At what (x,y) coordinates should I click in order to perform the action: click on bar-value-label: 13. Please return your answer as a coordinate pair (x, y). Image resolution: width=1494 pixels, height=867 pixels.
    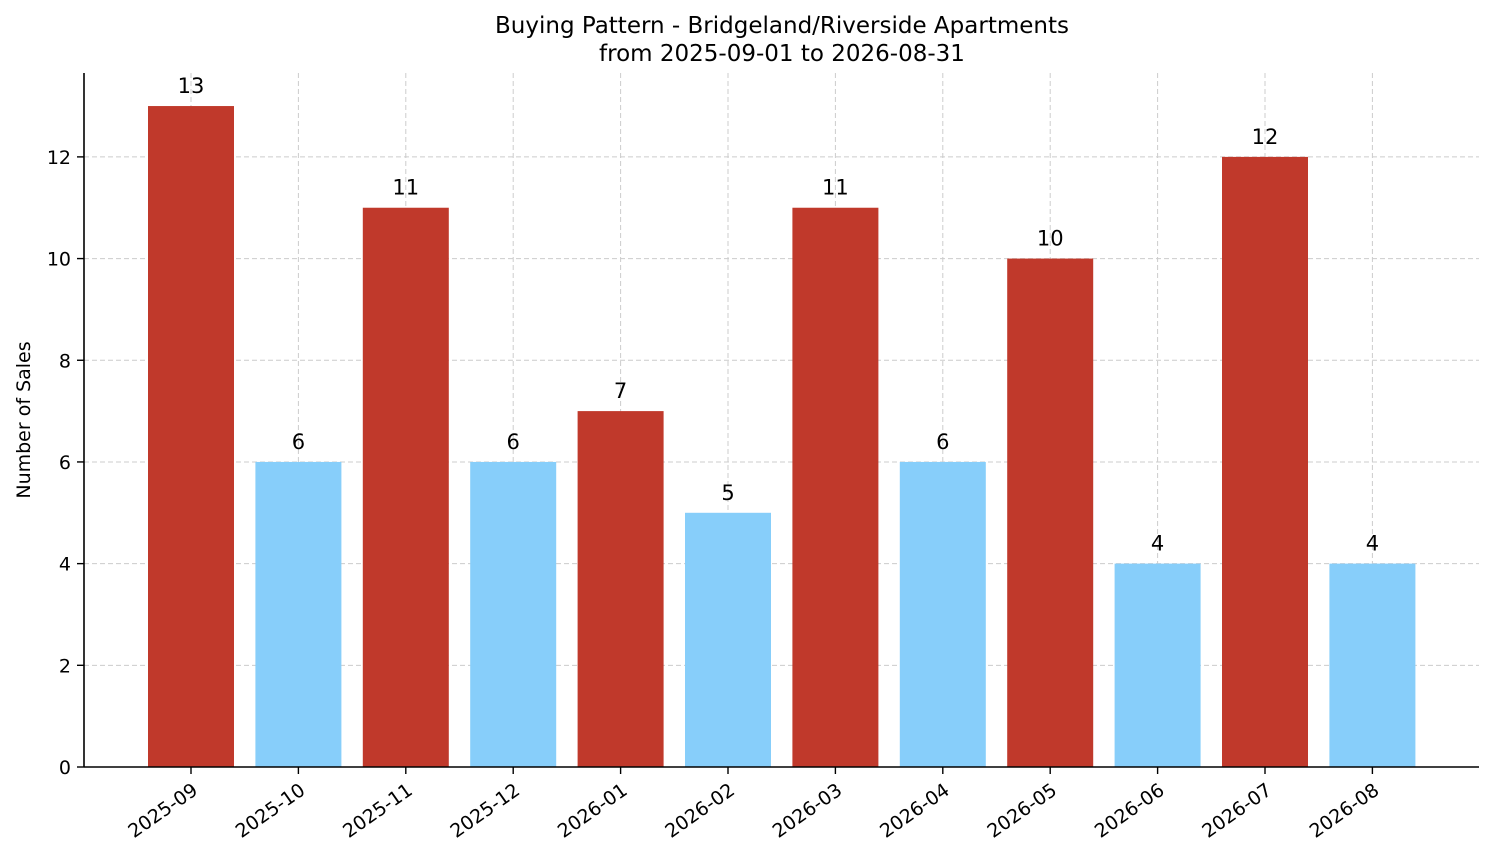
    Looking at the image, I should click on (191, 86).